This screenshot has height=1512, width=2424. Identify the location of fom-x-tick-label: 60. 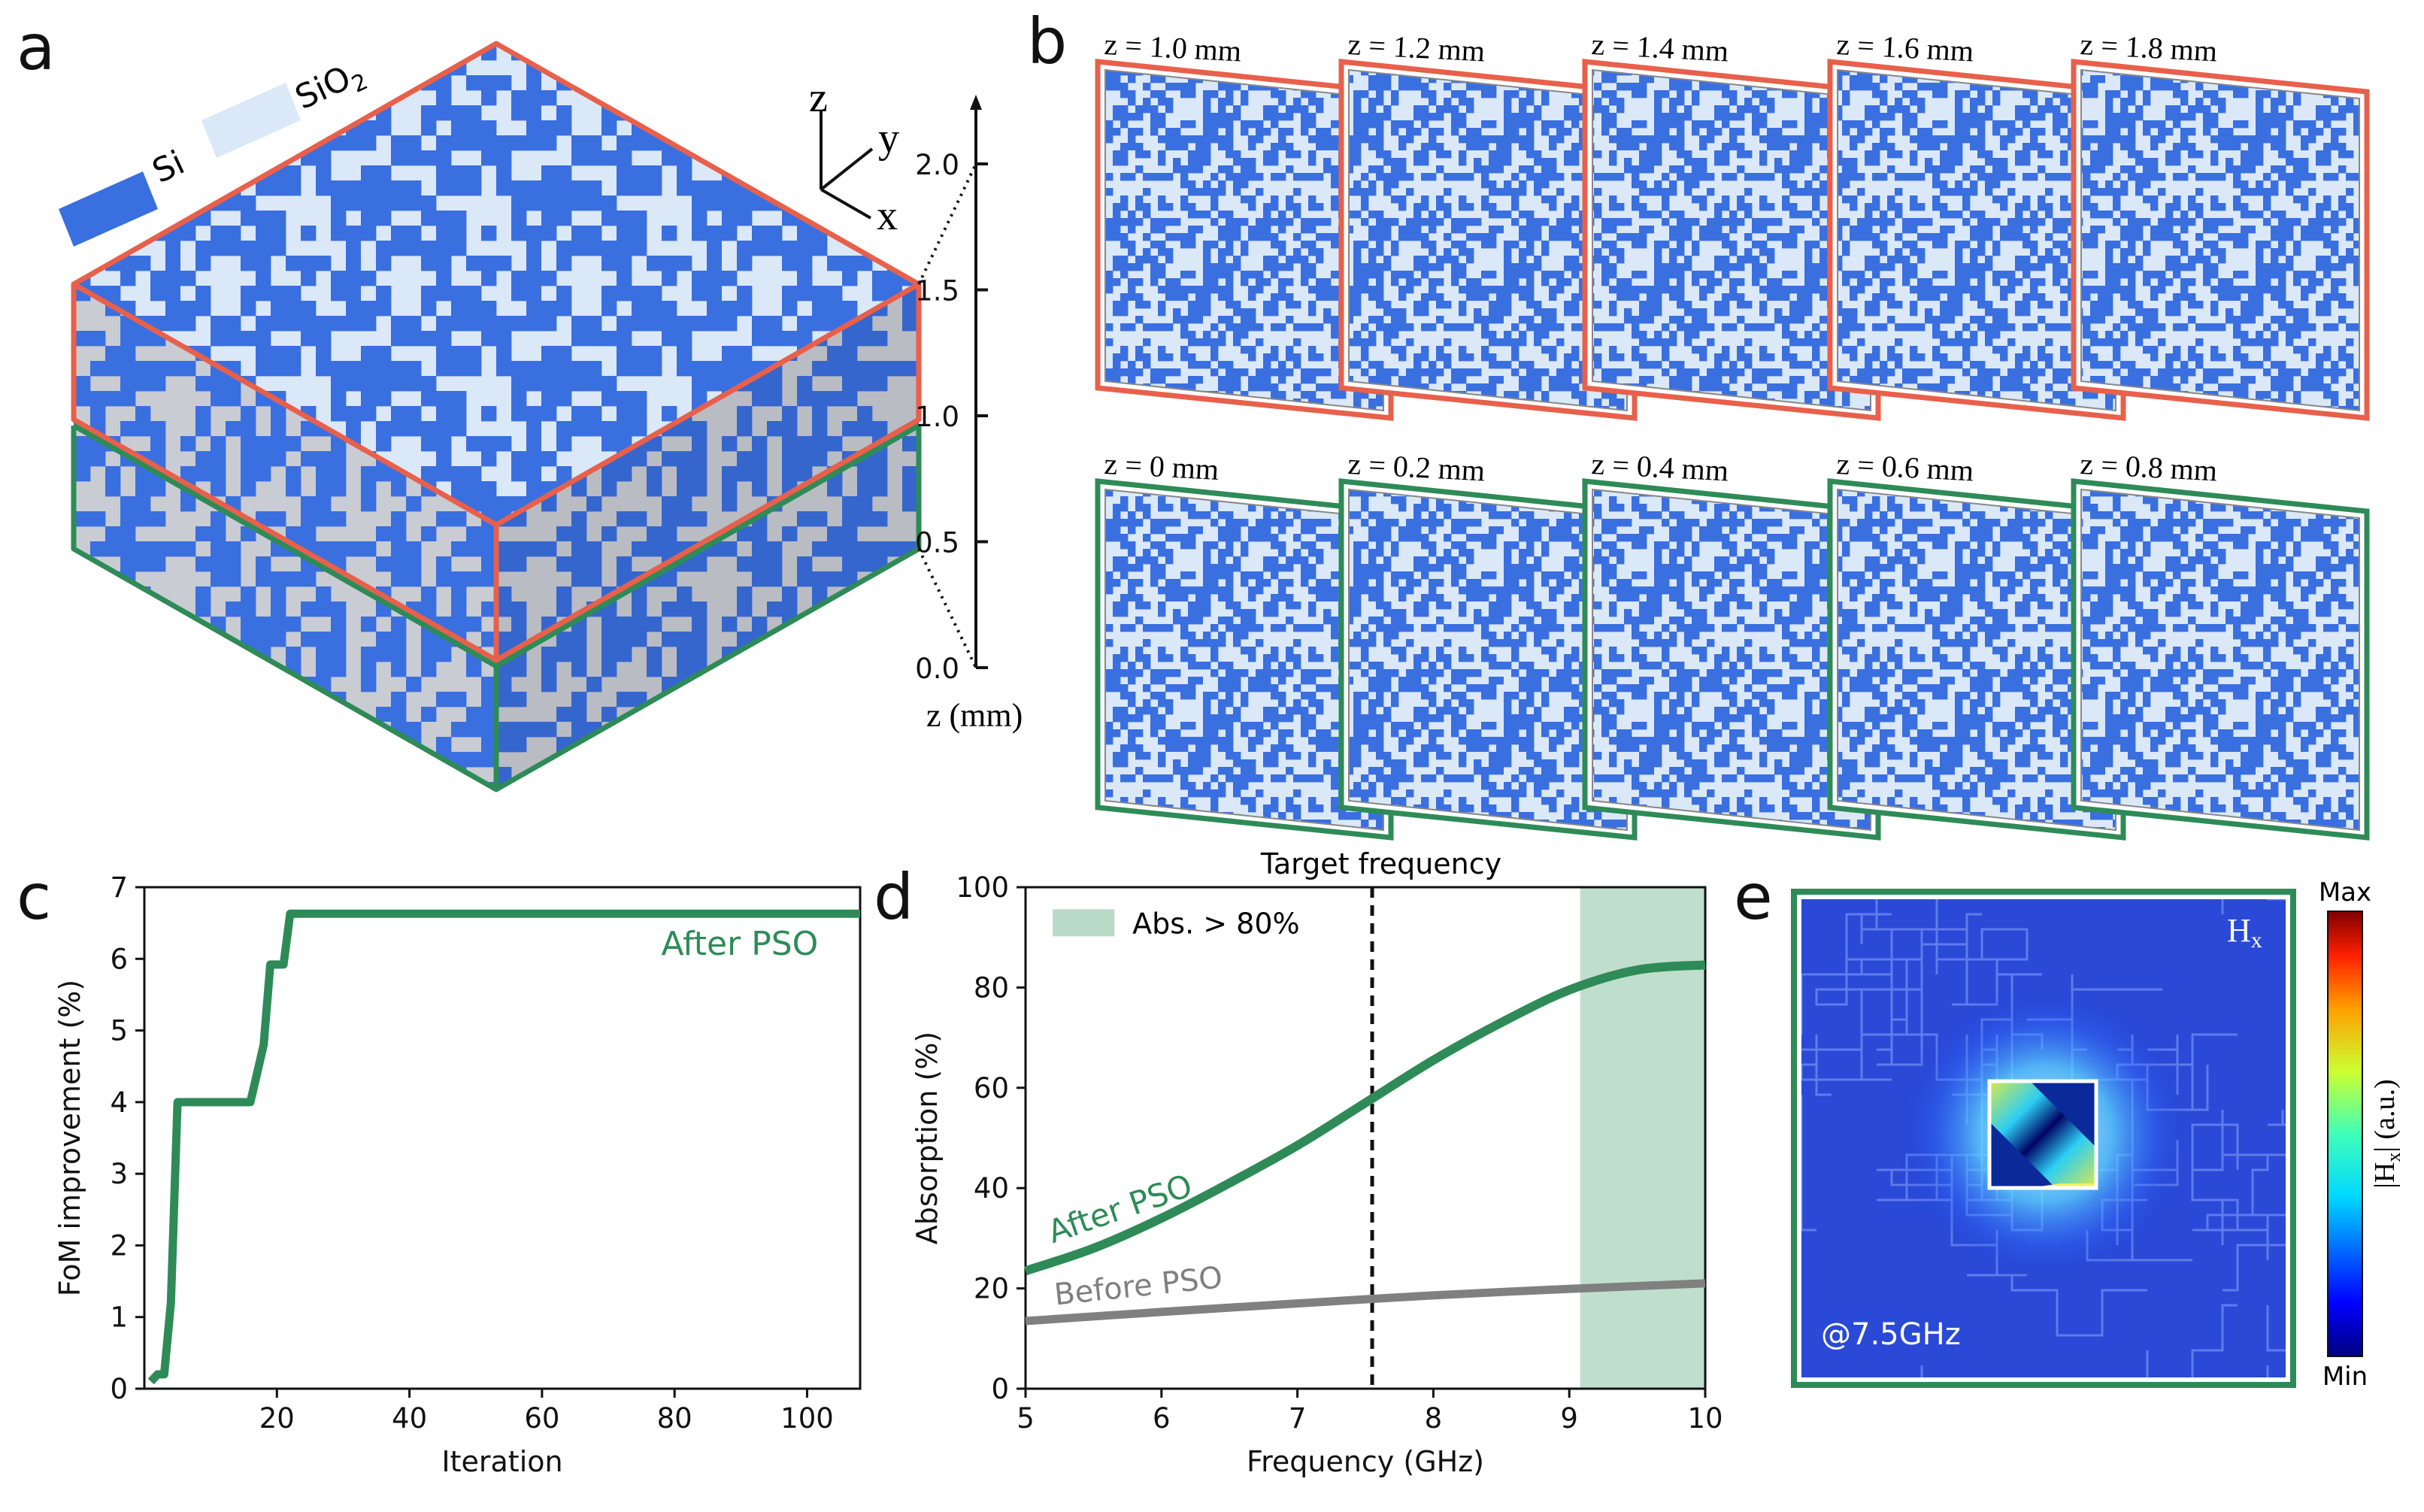
(541, 1419).